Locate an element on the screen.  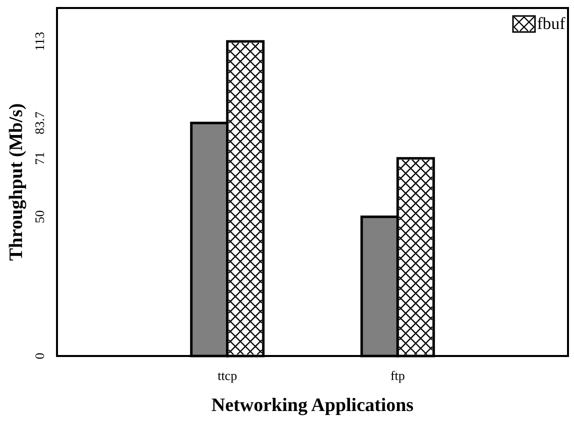
y-tick-label: 71 is located at coordinates (39, 158).